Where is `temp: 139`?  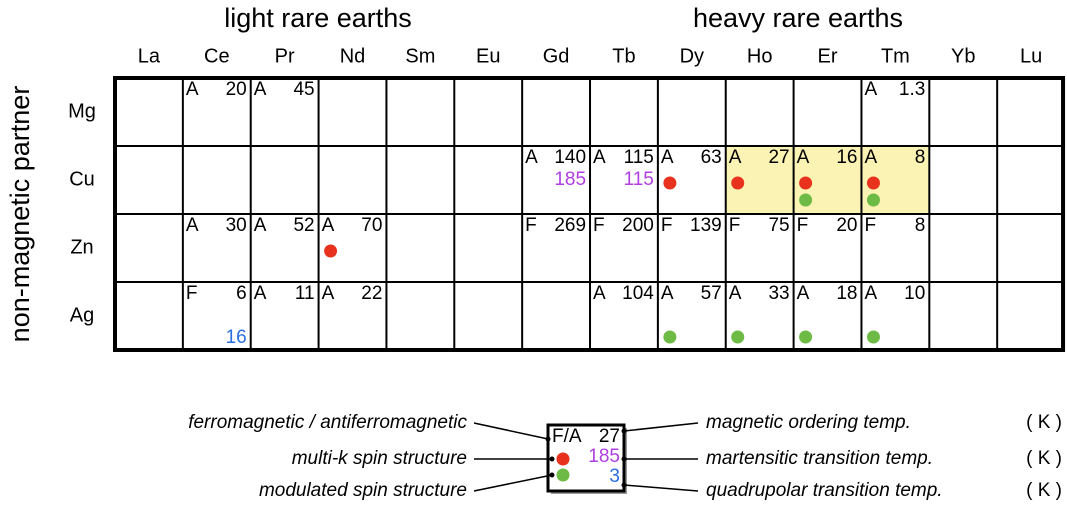 temp: 139 is located at coordinates (706, 225).